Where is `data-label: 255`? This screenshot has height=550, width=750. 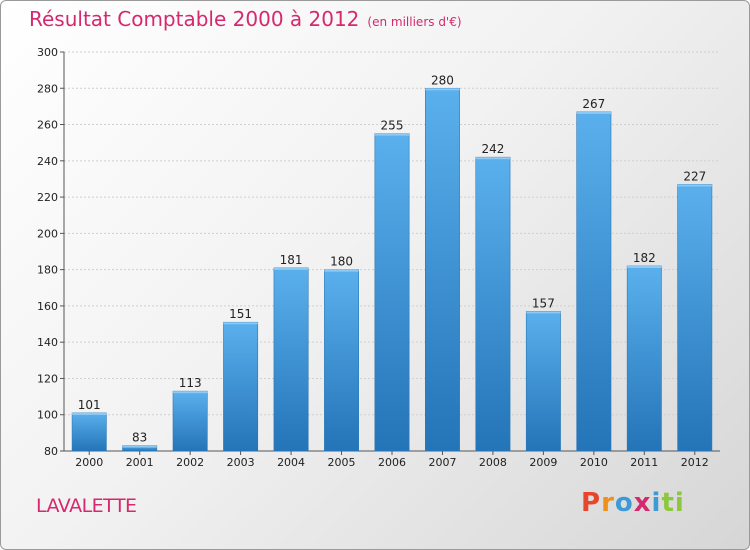
data-label: 255 is located at coordinates (392, 126).